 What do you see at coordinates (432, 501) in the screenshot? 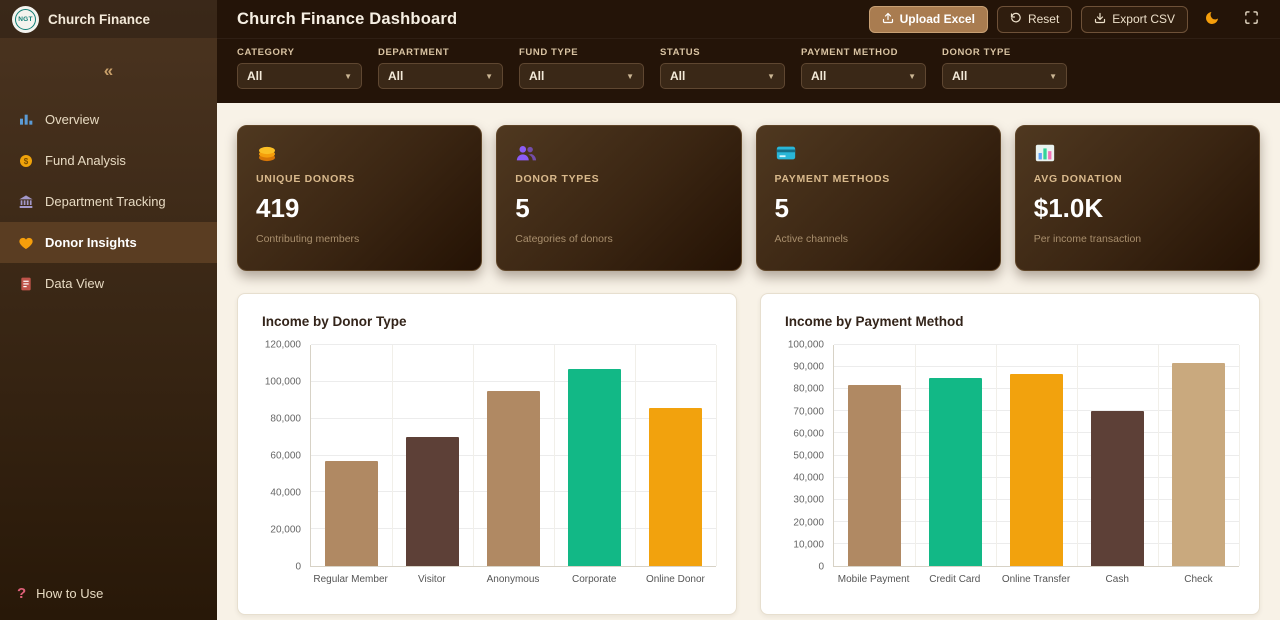
I see `bar-visitor` at bounding box center [432, 501].